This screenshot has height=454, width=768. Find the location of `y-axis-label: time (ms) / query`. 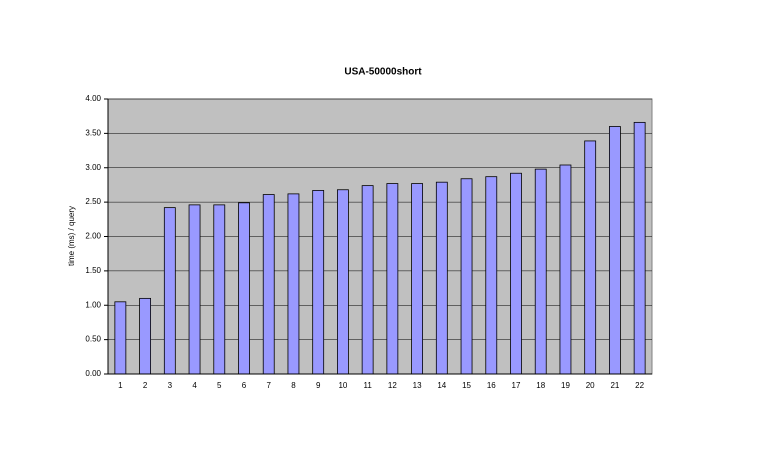

y-axis-label: time (ms) / query is located at coordinates (71, 236).